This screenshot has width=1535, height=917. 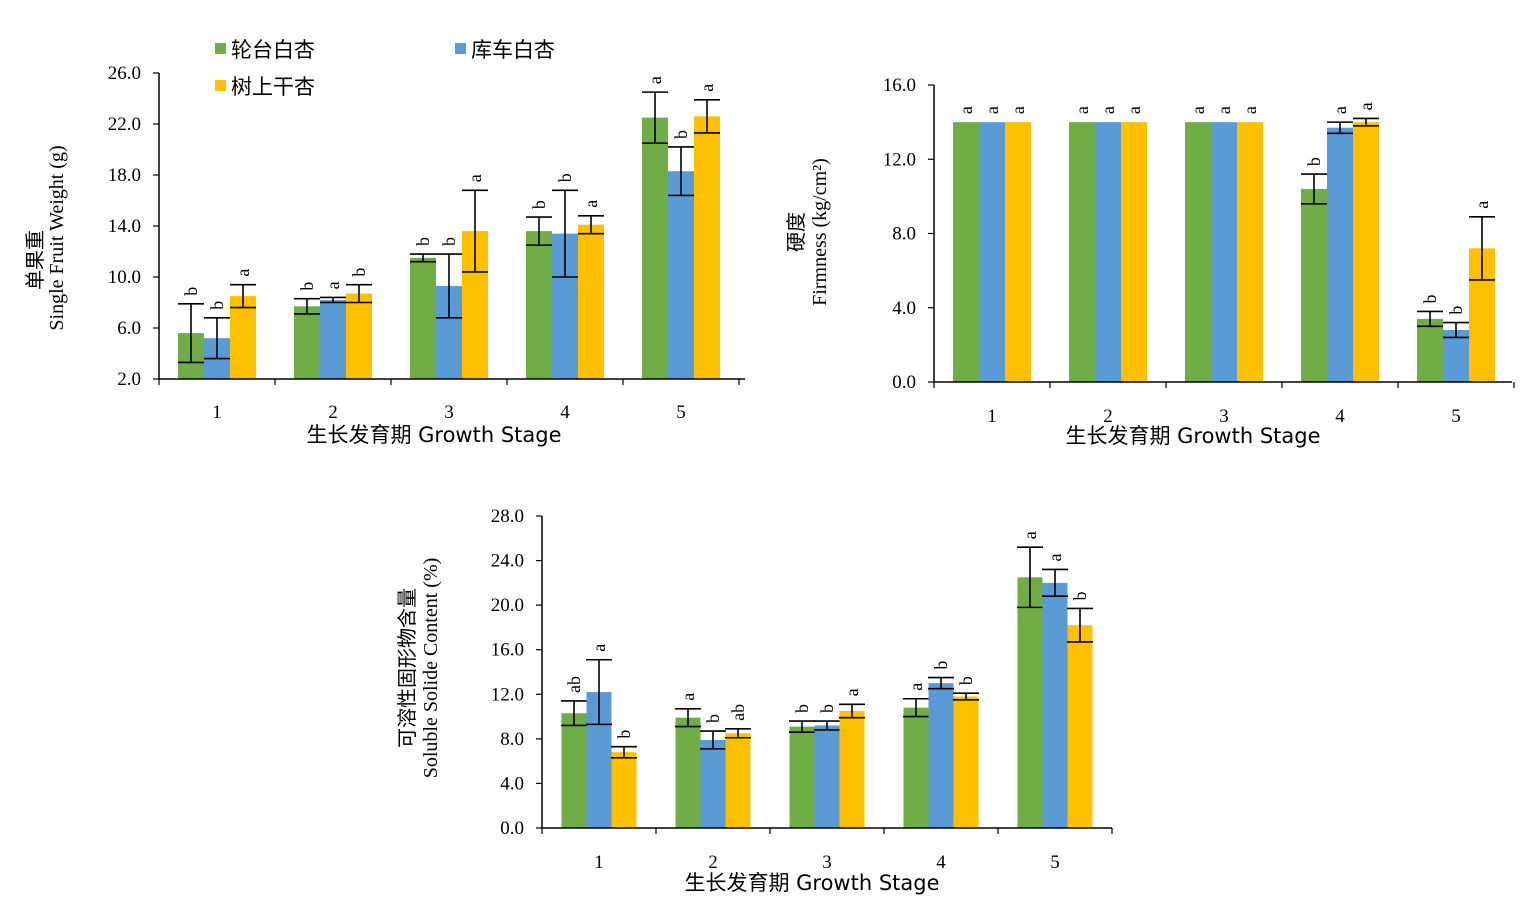 What do you see at coordinates (124, 124) in the screenshot?
I see `y-tick-label: 22.0` at bounding box center [124, 124].